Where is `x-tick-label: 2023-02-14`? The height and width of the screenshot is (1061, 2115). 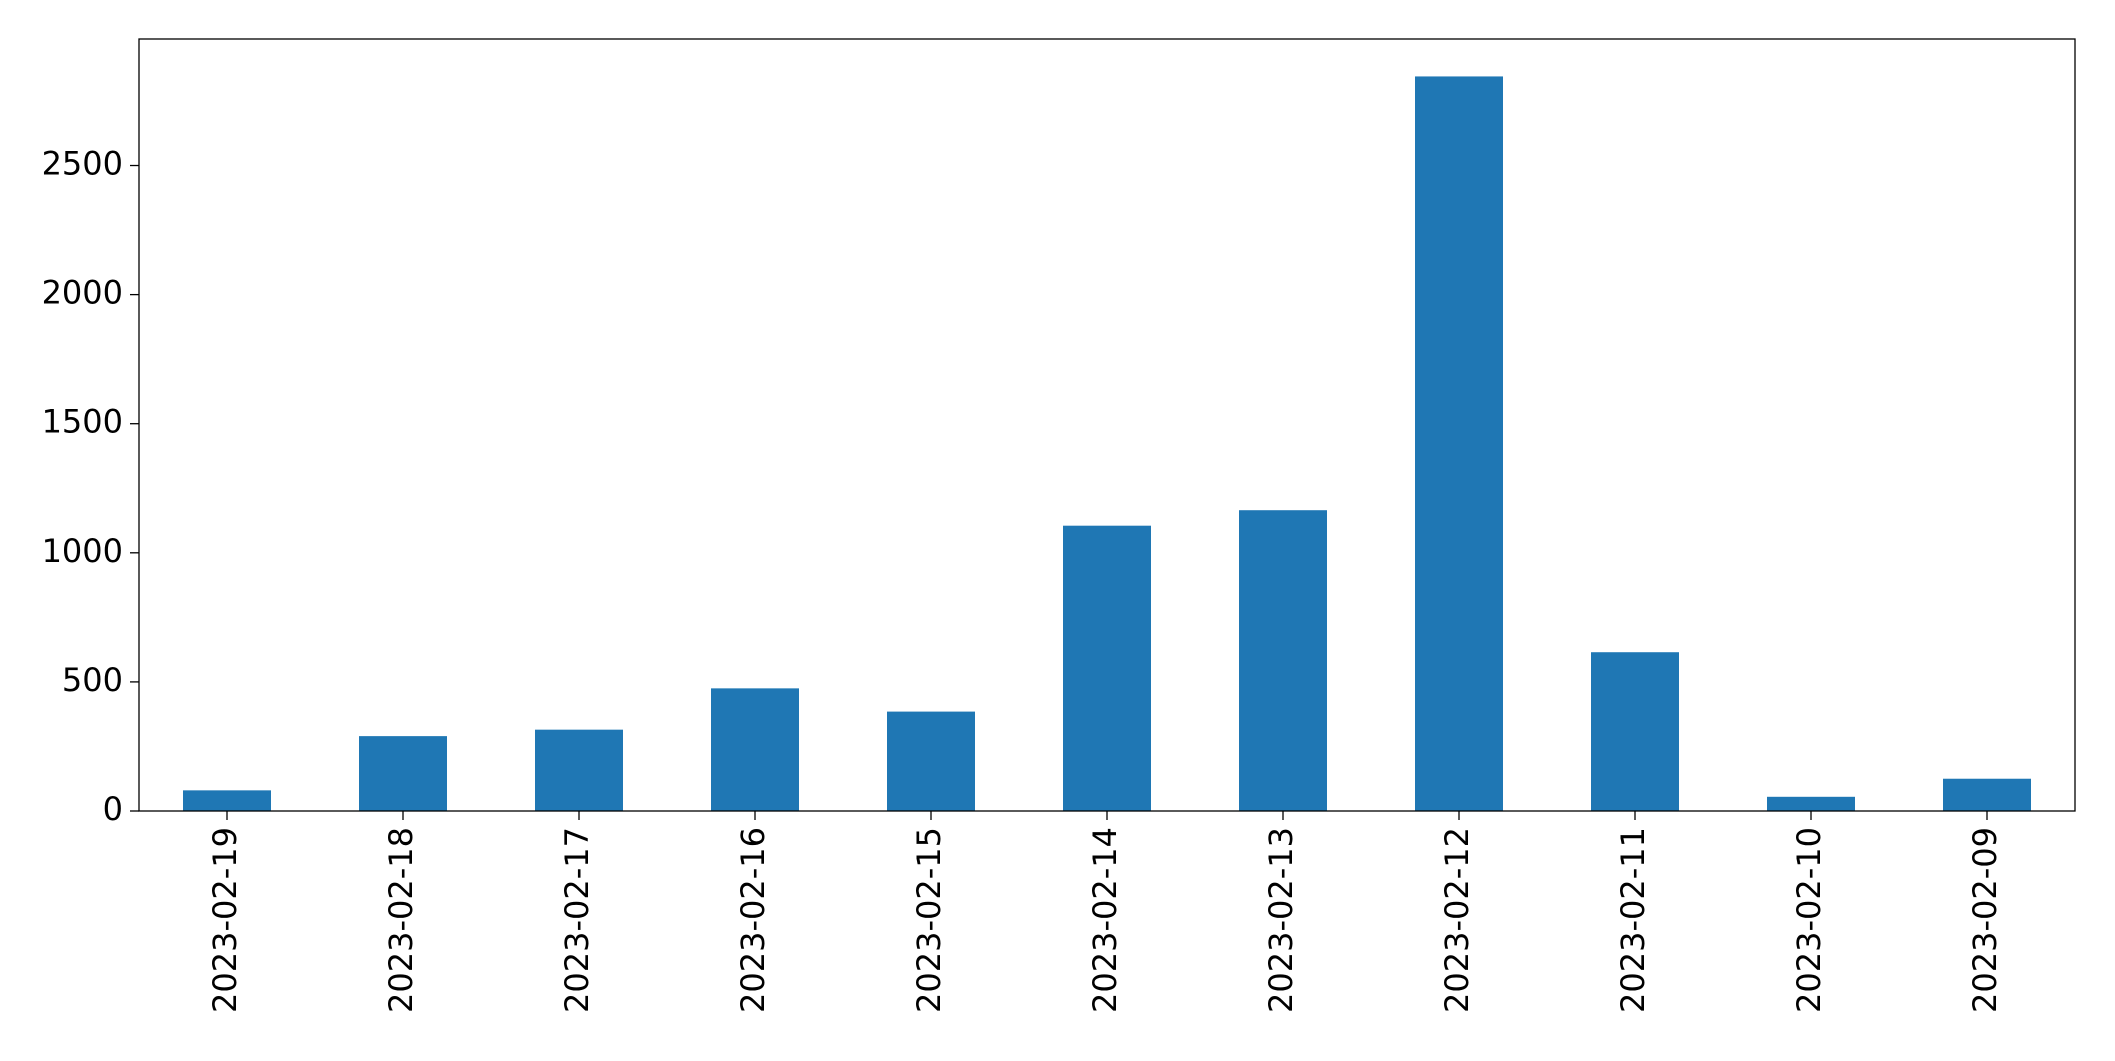 x-tick-label: 2023-02-14 is located at coordinates (1105, 920).